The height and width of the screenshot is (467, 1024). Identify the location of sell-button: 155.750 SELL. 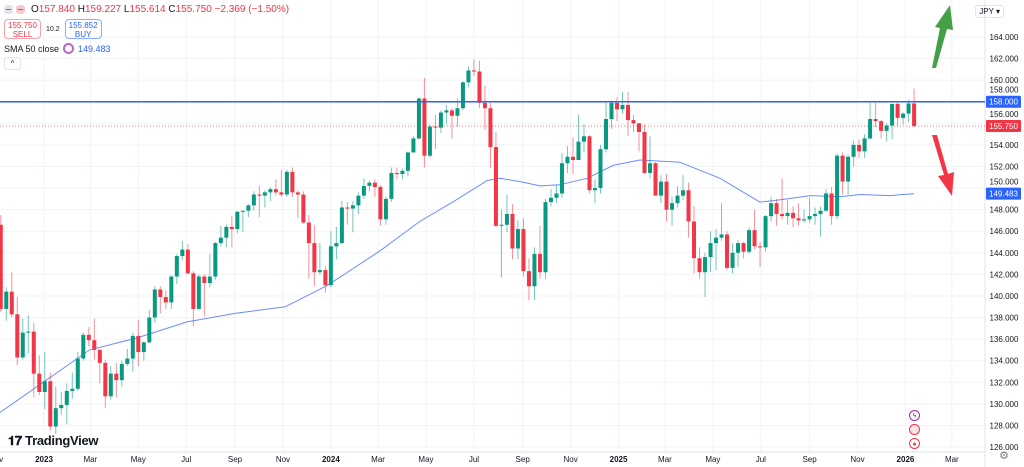
(22, 29).